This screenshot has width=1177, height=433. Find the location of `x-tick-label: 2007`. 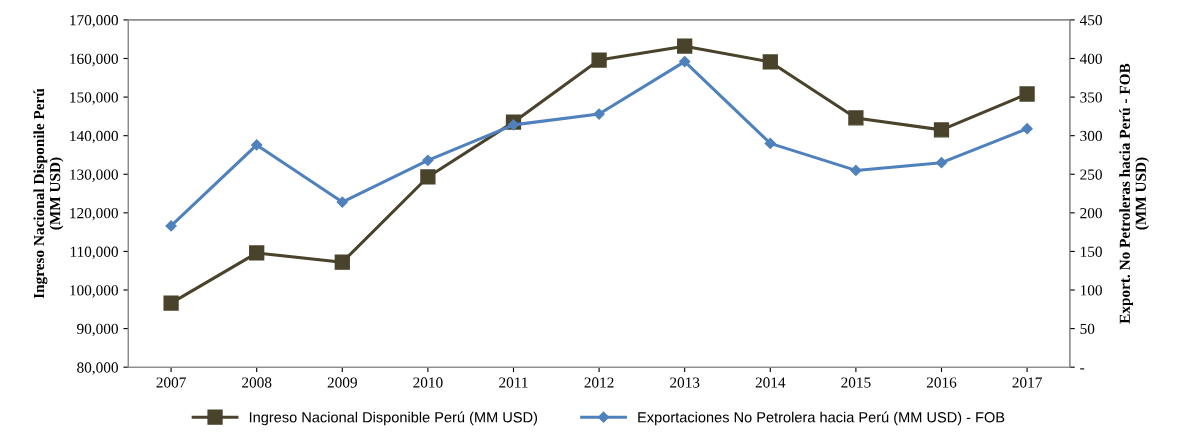

x-tick-label: 2007 is located at coordinates (171, 382).